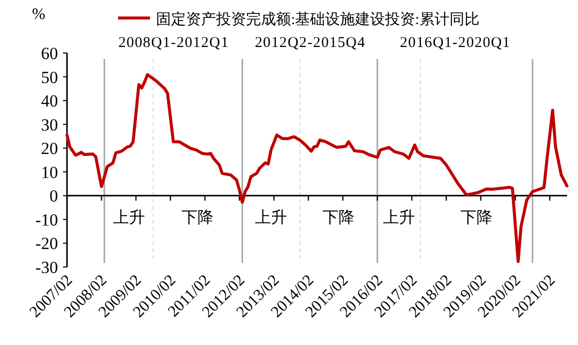 The height and width of the screenshot is (345, 578). I want to click on y-tick-label: -20, so click(46, 244).